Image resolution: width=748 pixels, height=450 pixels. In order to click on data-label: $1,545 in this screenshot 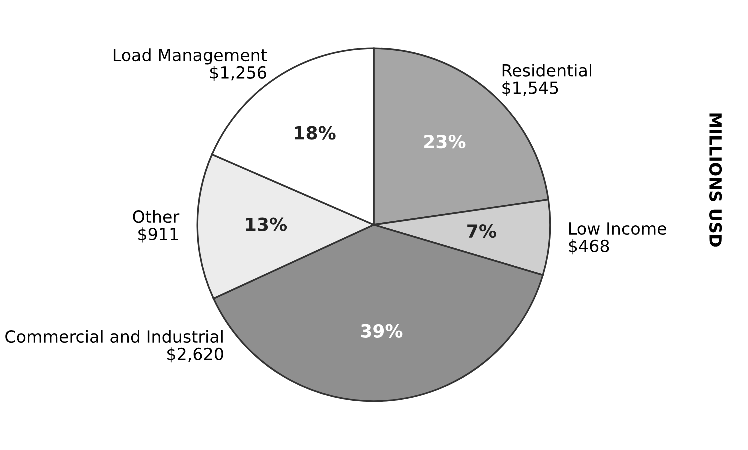, I will do `click(530, 89)`.